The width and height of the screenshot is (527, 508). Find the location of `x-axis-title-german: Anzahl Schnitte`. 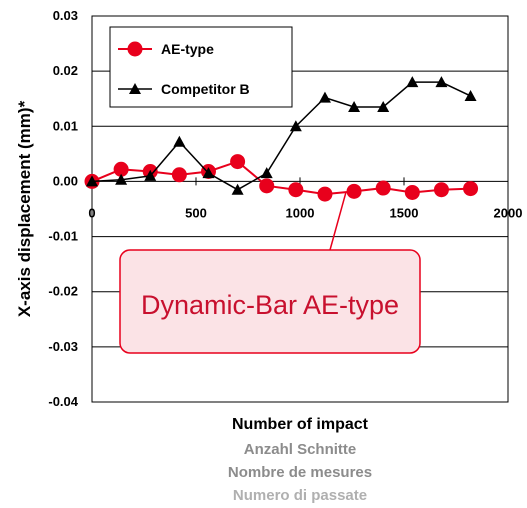

x-axis-title-german: Anzahl Schnitte is located at coordinates (300, 449).